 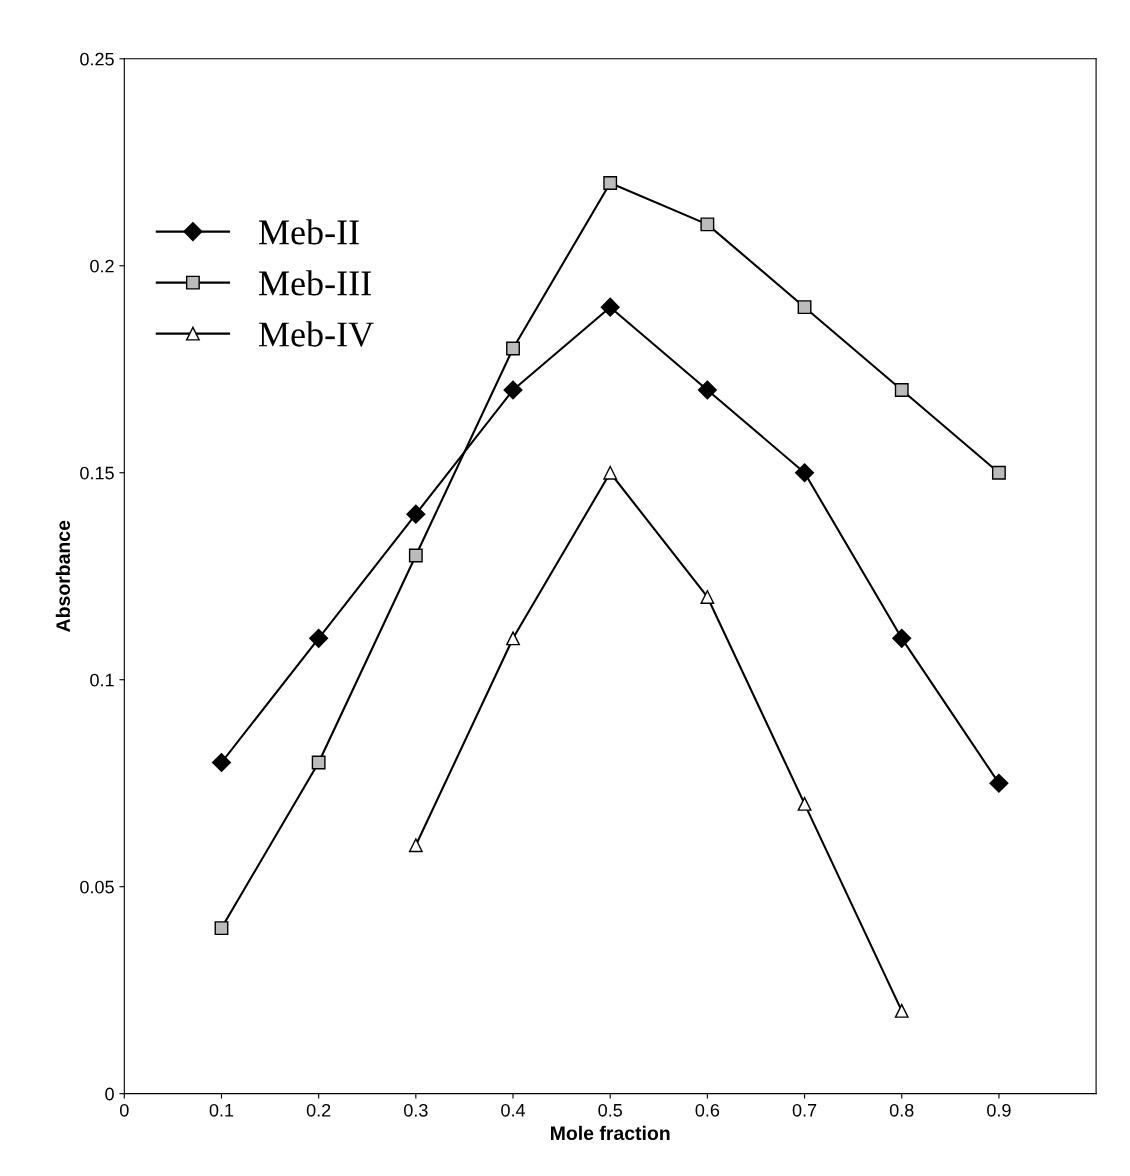 What do you see at coordinates (707, 1110) in the screenshot?
I see `x-tick-label: 0.6` at bounding box center [707, 1110].